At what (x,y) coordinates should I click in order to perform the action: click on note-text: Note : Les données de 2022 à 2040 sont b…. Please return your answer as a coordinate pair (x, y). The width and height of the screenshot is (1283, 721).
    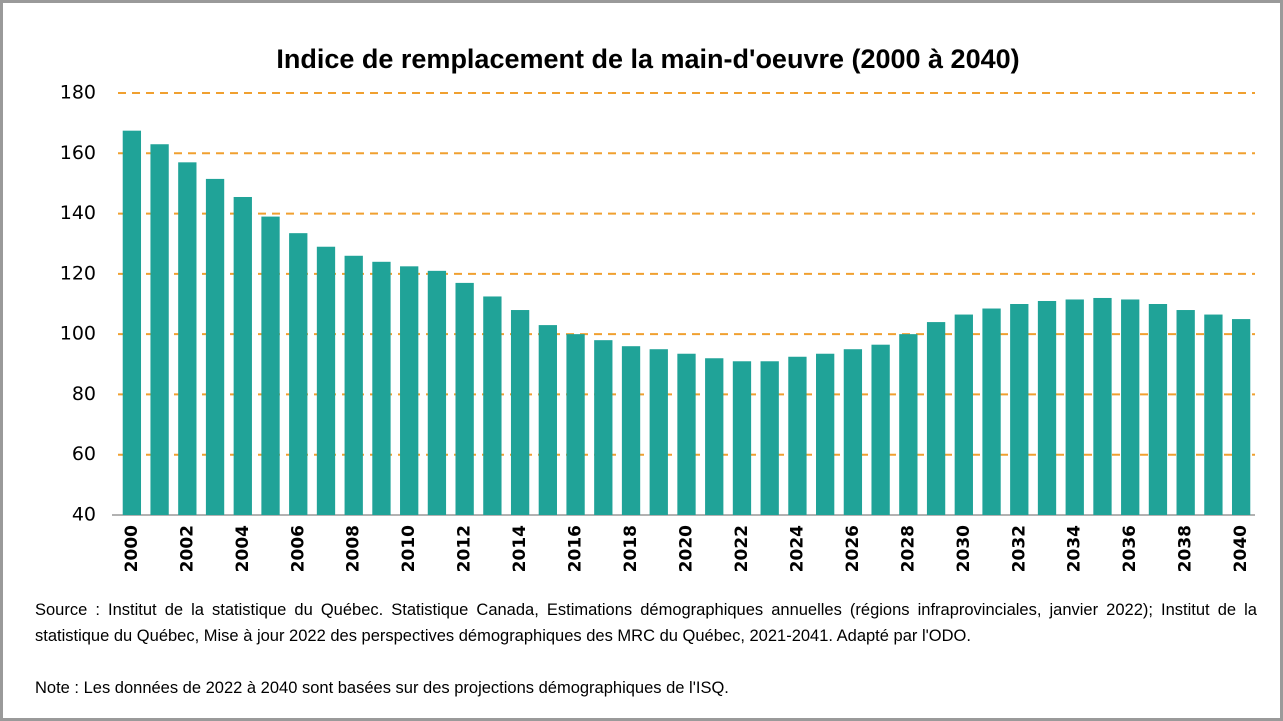
    Looking at the image, I should click on (382, 688).